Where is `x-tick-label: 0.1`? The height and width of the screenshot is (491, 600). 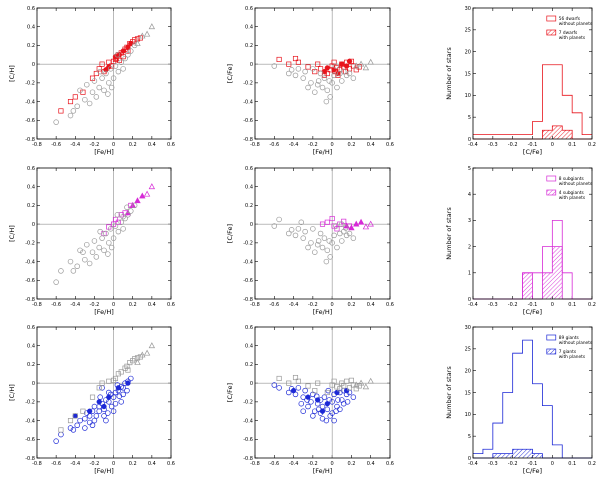 x-tick-label: 0.1 is located at coordinates (572, 145).